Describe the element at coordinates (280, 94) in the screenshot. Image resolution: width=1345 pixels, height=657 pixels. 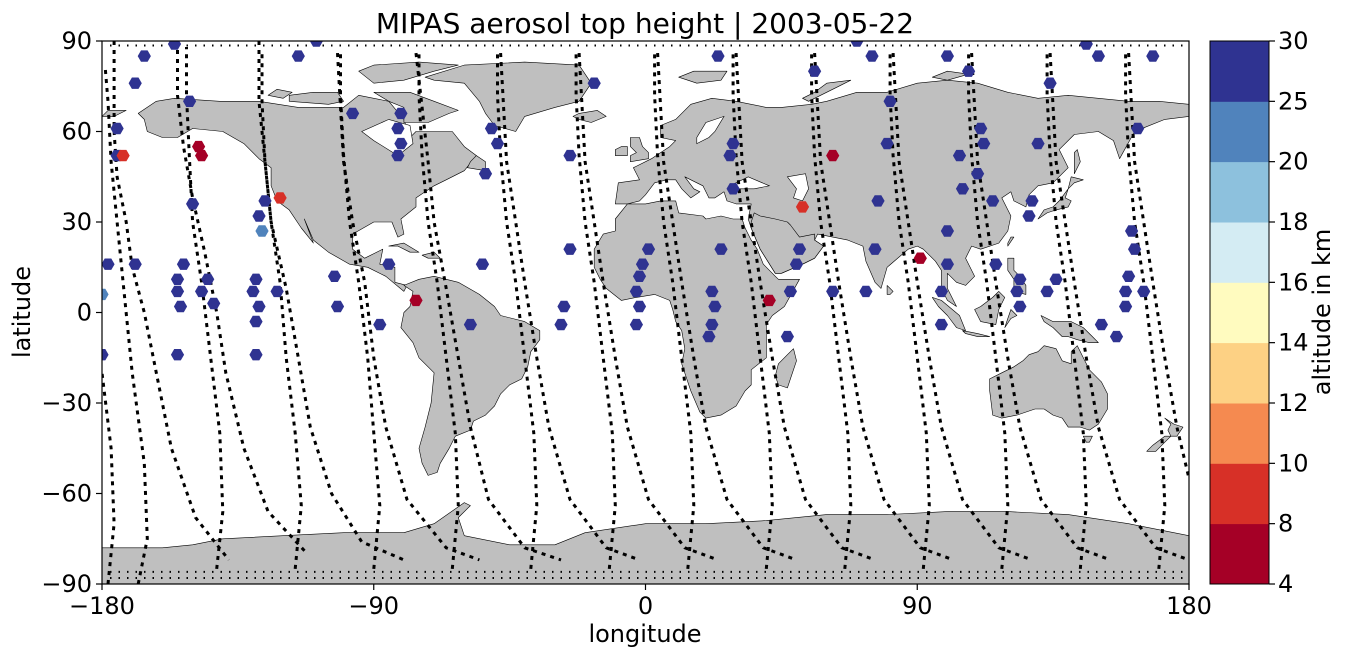
I see `landmass-banks` at that location.